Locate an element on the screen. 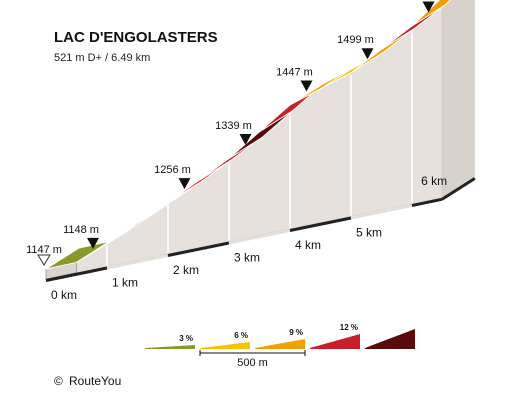  gradient-legend: 3 % 6 % 9 % 12 % 500 m is located at coordinates (280, 346).